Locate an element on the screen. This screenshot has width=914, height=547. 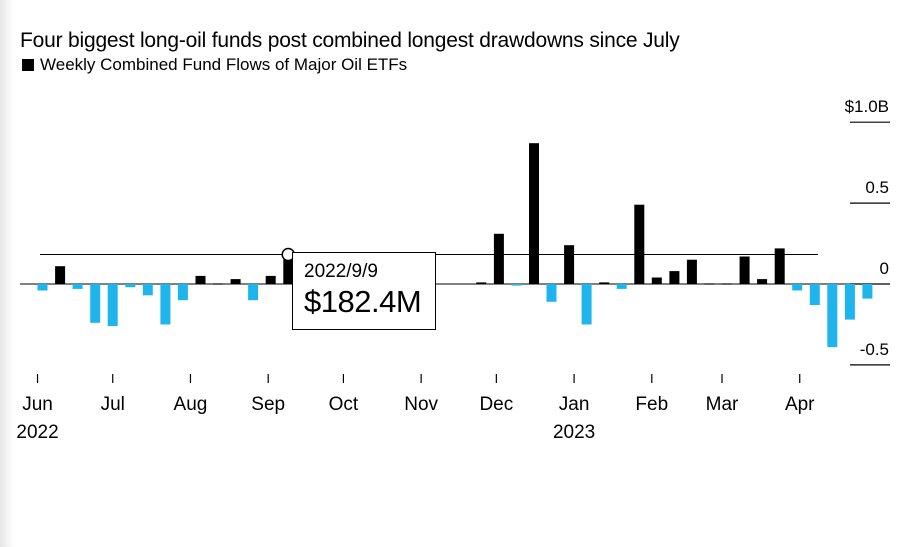
y-tick-label: -0.5 is located at coordinates (874, 349).